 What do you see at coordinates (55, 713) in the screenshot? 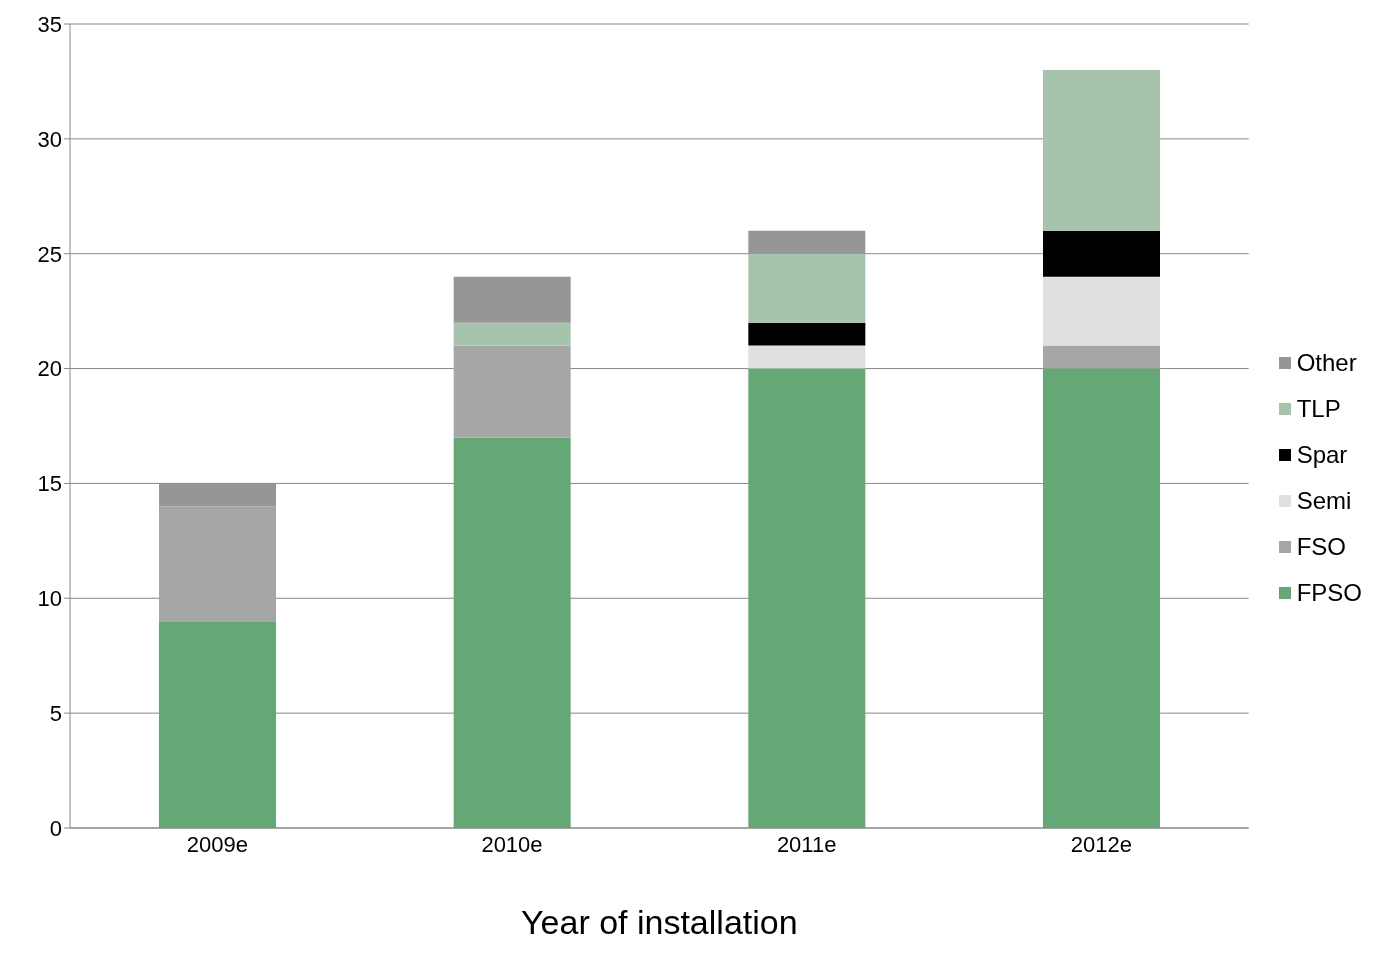
I see `y-tick-label: 5` at bounding box center [55, 713].